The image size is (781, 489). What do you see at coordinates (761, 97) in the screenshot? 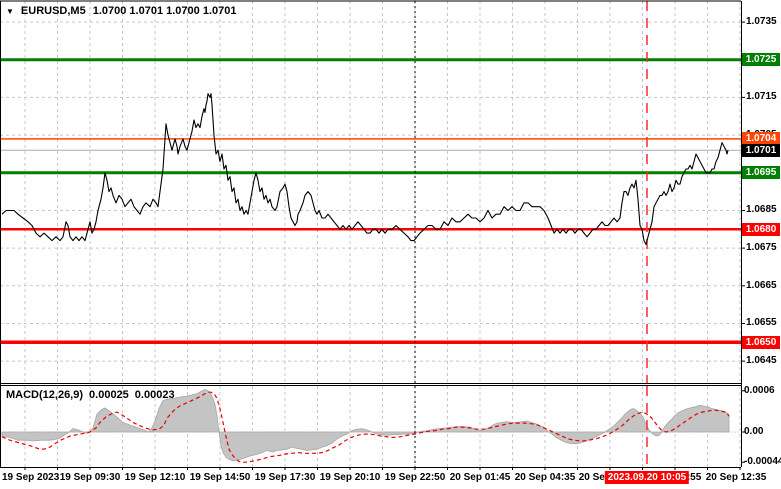
I see `price-grid-label: 1.0715` at bounding box center [761, 97].